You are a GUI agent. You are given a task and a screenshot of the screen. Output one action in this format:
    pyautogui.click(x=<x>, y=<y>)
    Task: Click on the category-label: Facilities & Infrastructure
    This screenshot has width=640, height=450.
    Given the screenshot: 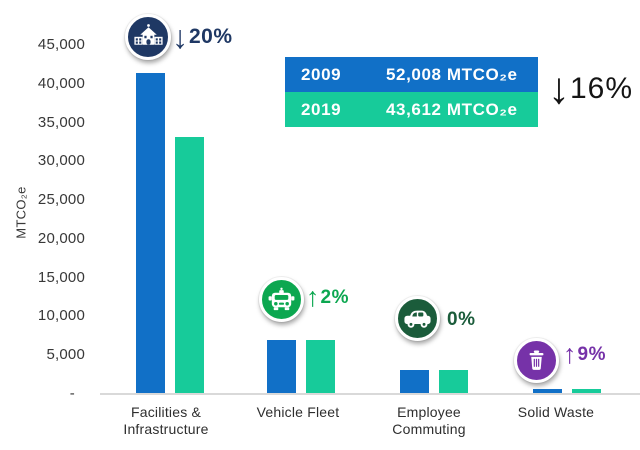 What is the action you would take?
    pyautogui.click(x=166, y=420)
    